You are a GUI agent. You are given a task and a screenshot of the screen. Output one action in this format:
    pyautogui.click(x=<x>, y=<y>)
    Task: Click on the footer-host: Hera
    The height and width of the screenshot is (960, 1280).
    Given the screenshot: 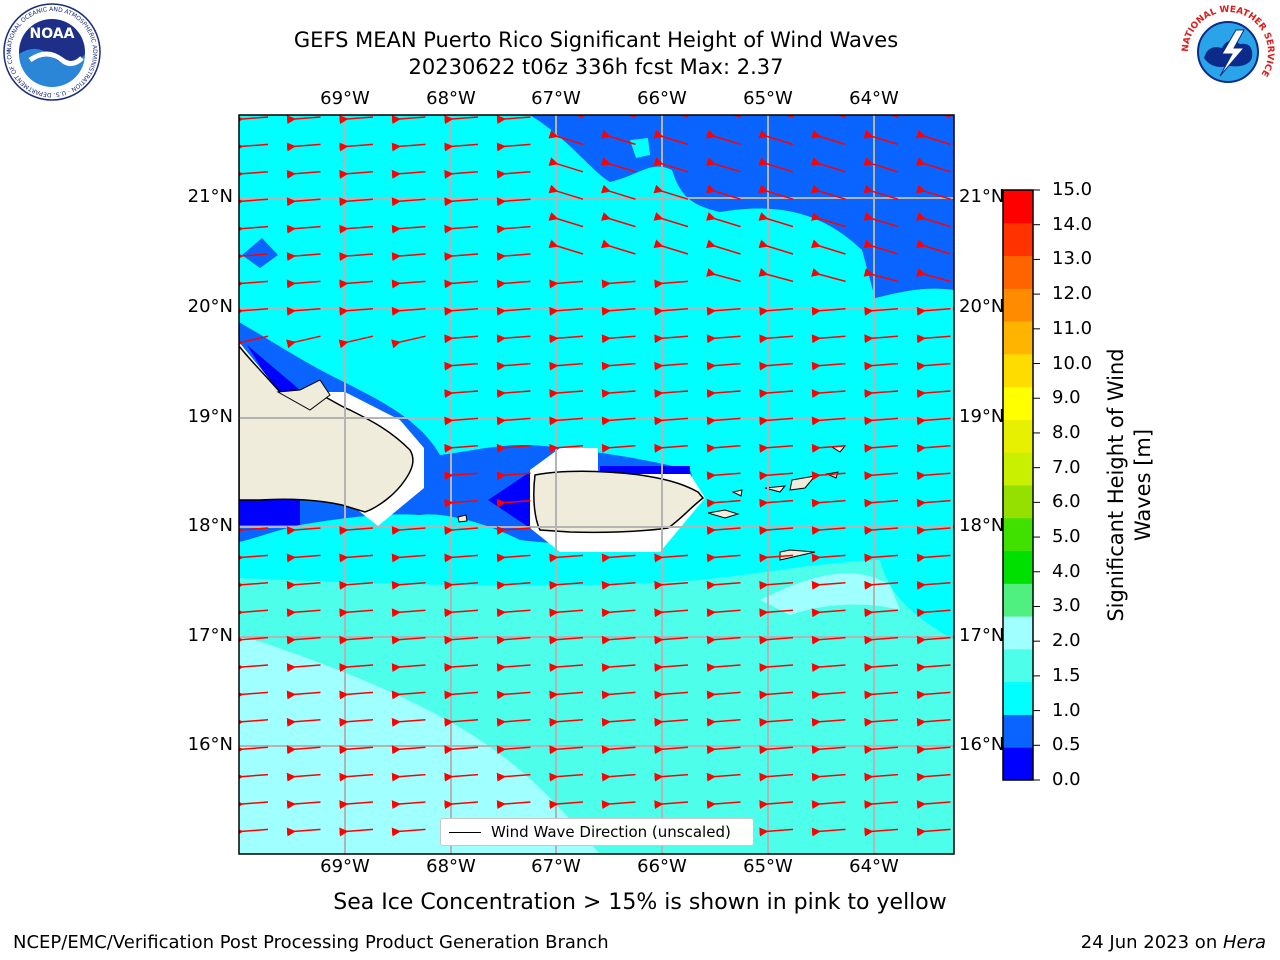 What is the action you would take?
    pyautogui.click(x=1244, y=942)
    